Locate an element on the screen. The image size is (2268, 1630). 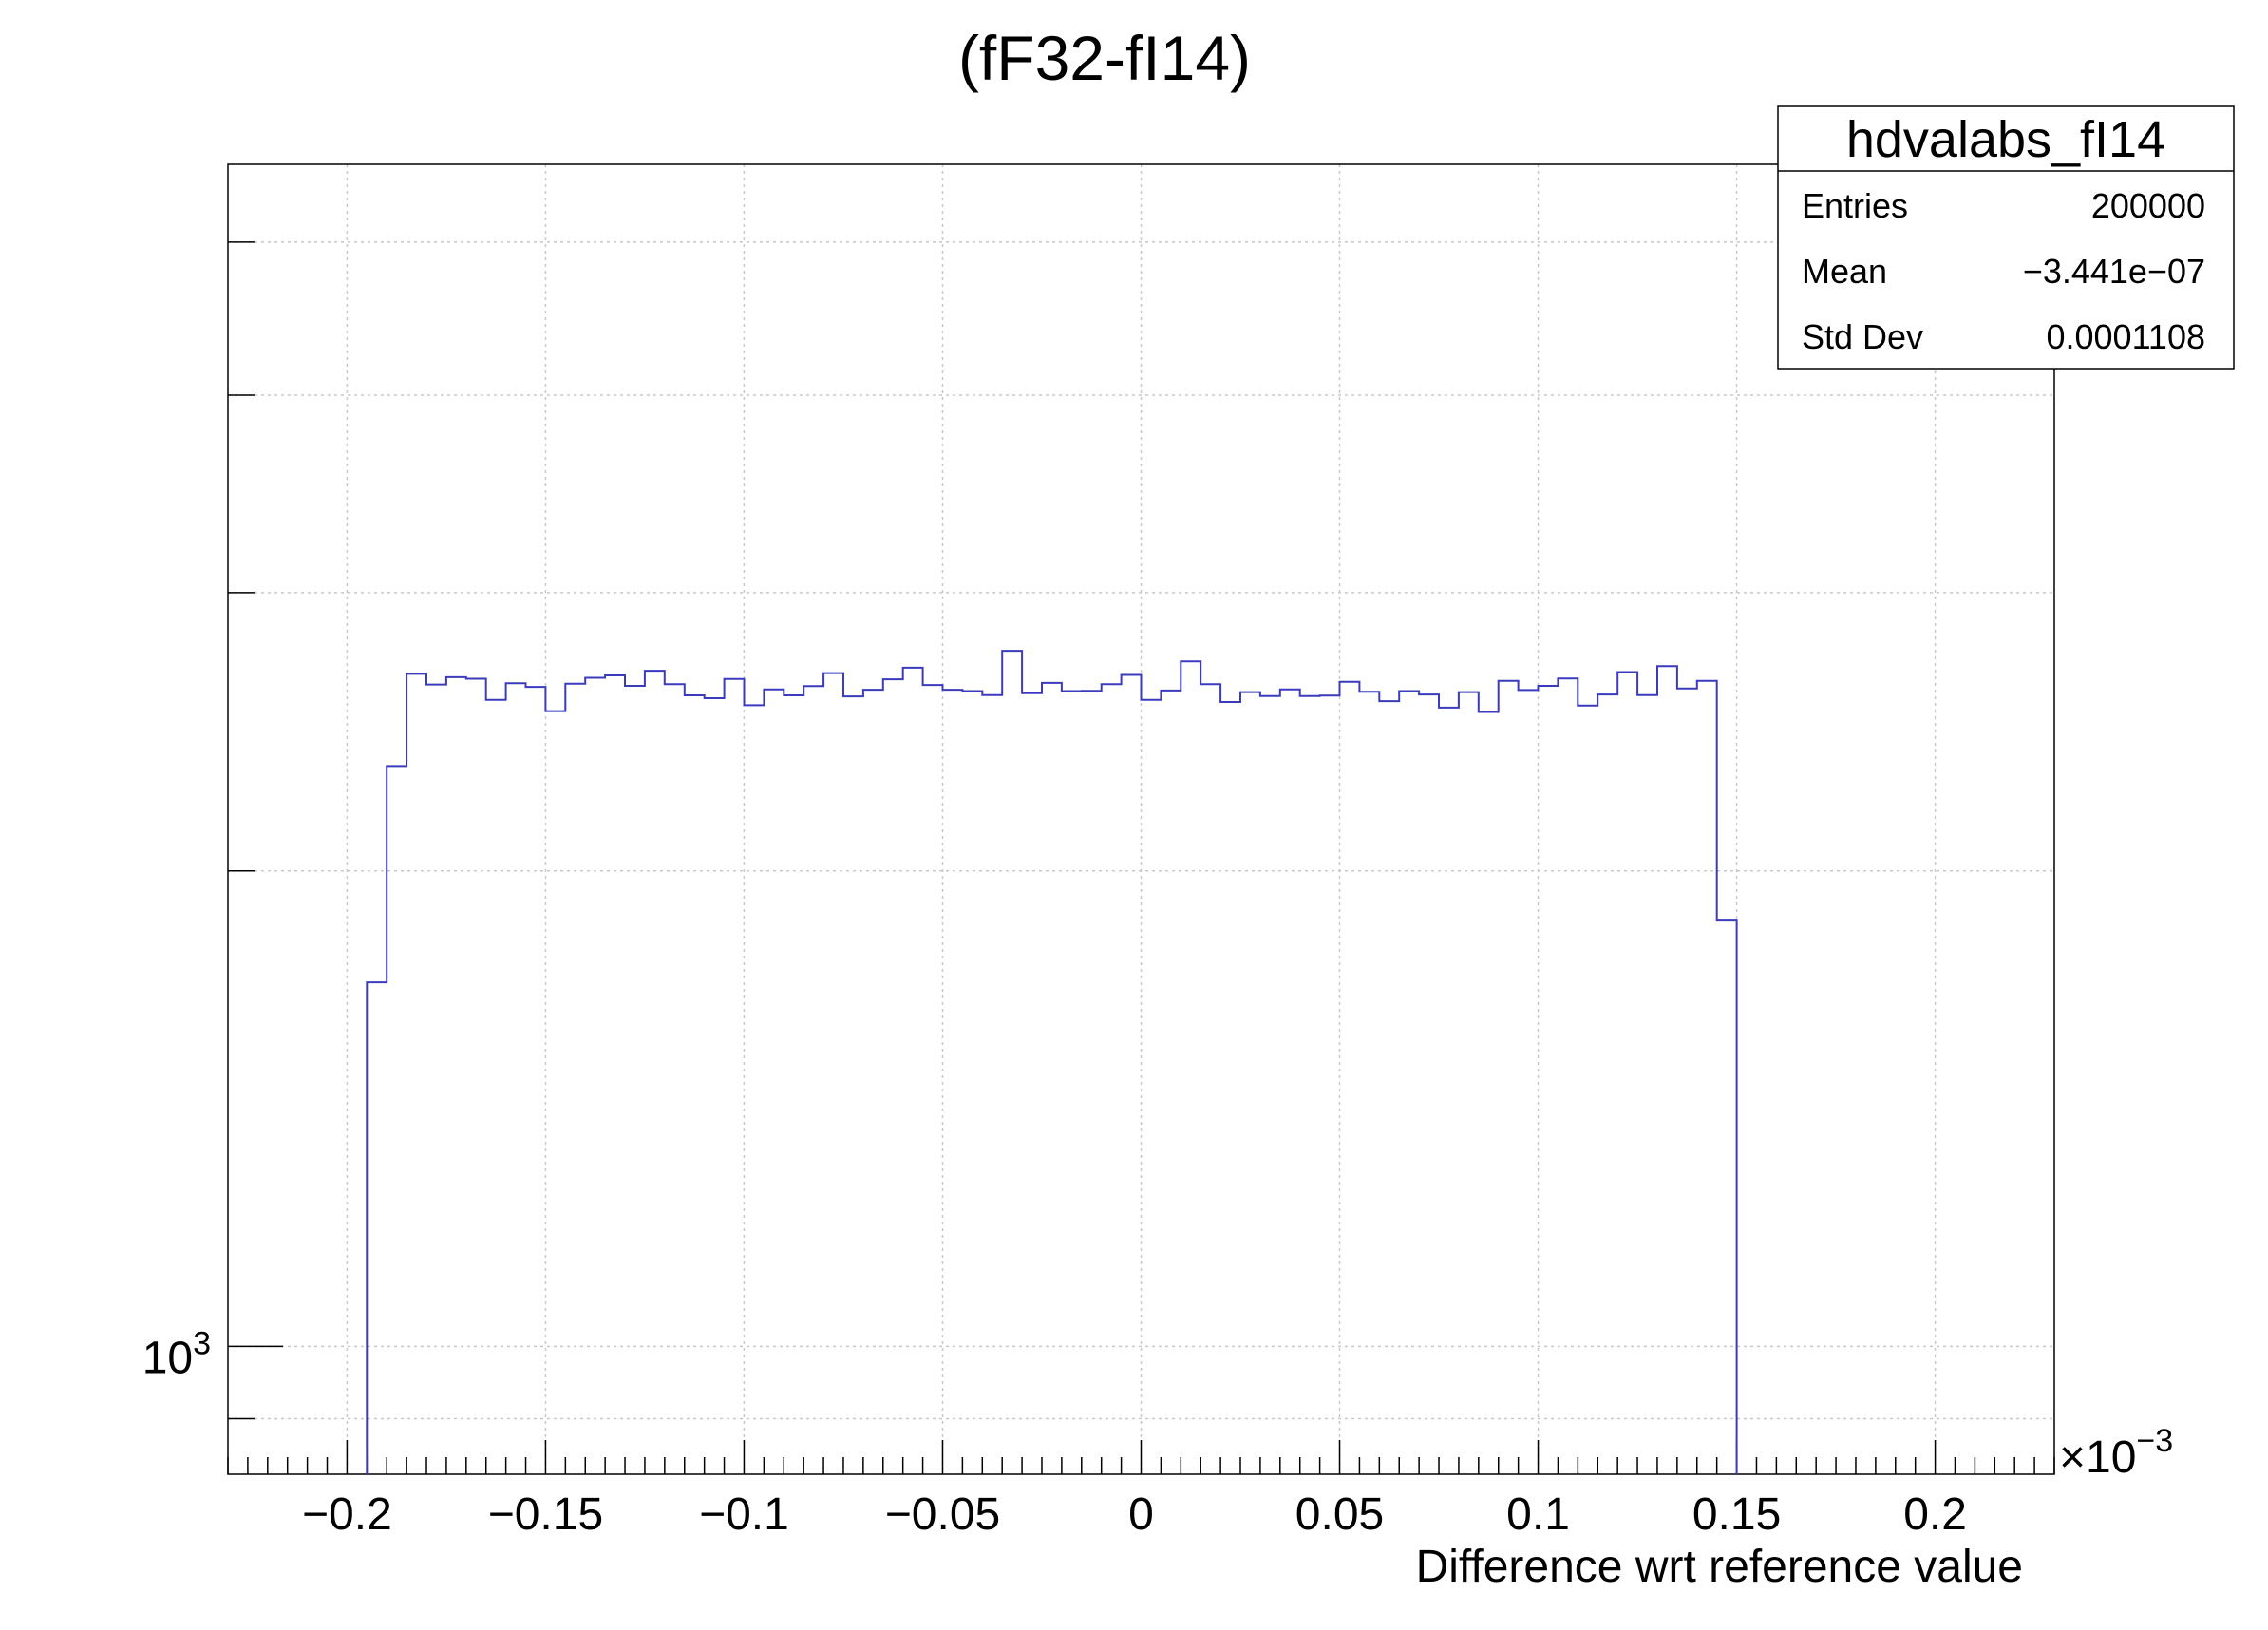
x-tick-label: 0.05 is located at coordinates (1340, 1514).